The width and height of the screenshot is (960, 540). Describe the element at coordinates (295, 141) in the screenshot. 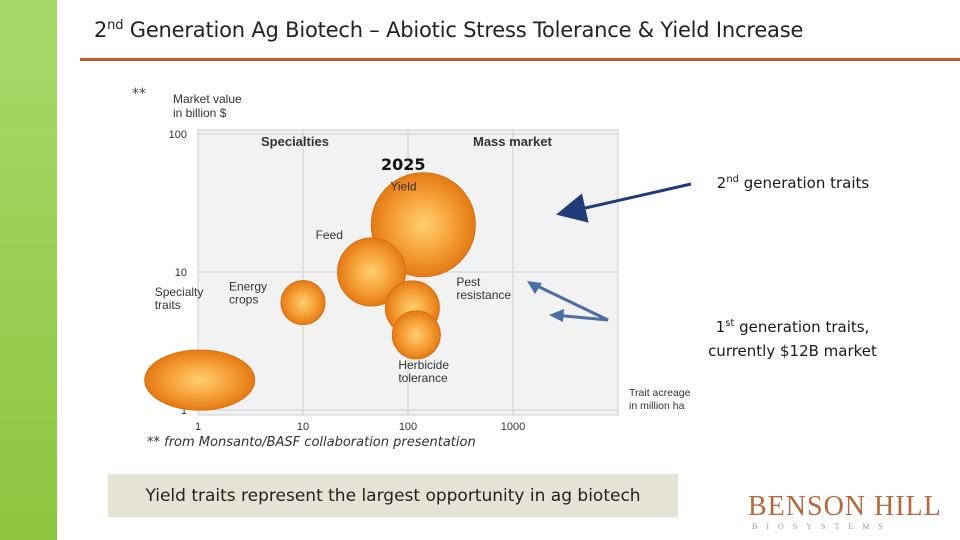

I see `region-label-specialties: Specialties` at that location.